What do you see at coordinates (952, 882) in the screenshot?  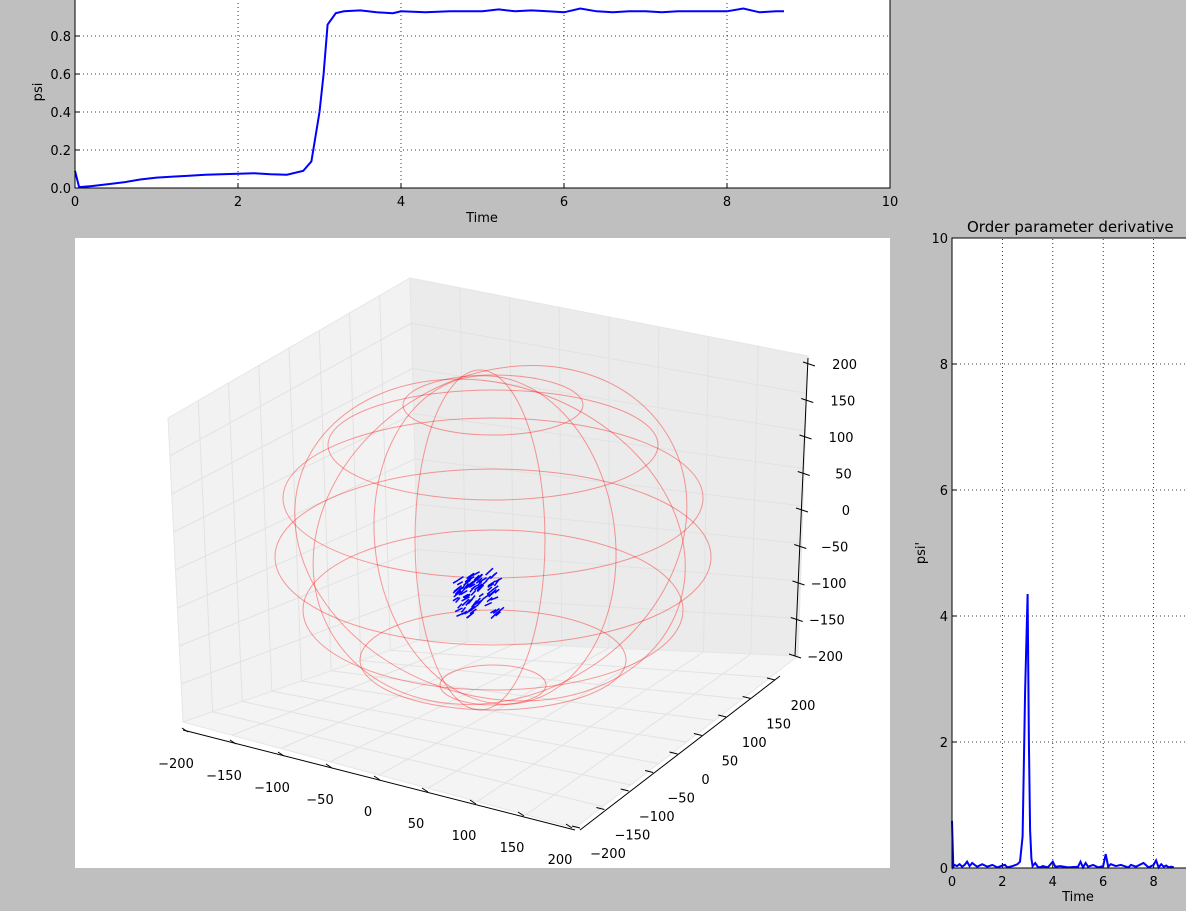 I see `x-tick-label: 0` at bounding box center [952, 882].